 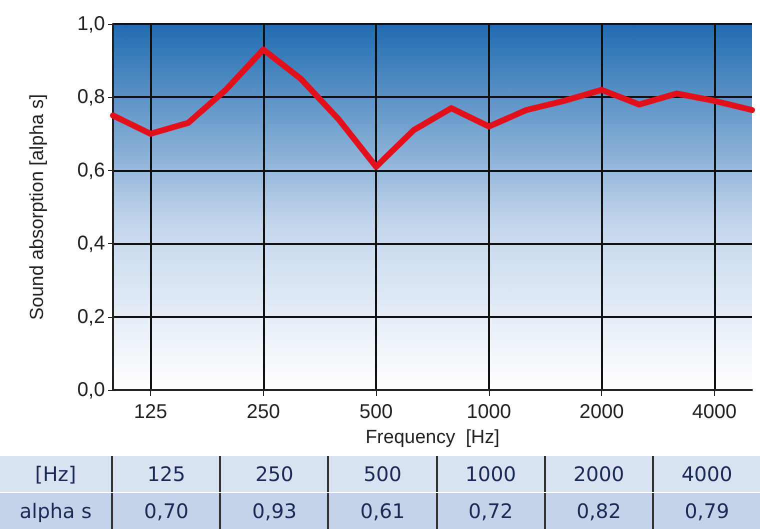 What do you see at coordinates (91, 390) in the screenshot?
I see `y-tick-label: 0,0` at bounding box center [91, 390].